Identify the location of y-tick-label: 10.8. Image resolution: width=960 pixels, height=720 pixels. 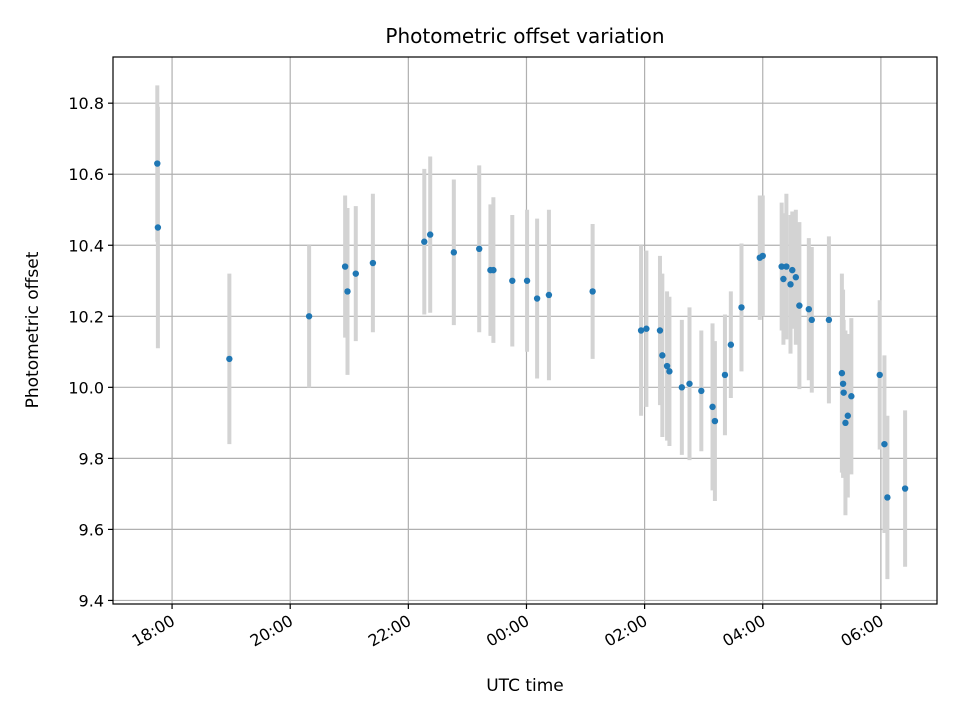
(86, 103).